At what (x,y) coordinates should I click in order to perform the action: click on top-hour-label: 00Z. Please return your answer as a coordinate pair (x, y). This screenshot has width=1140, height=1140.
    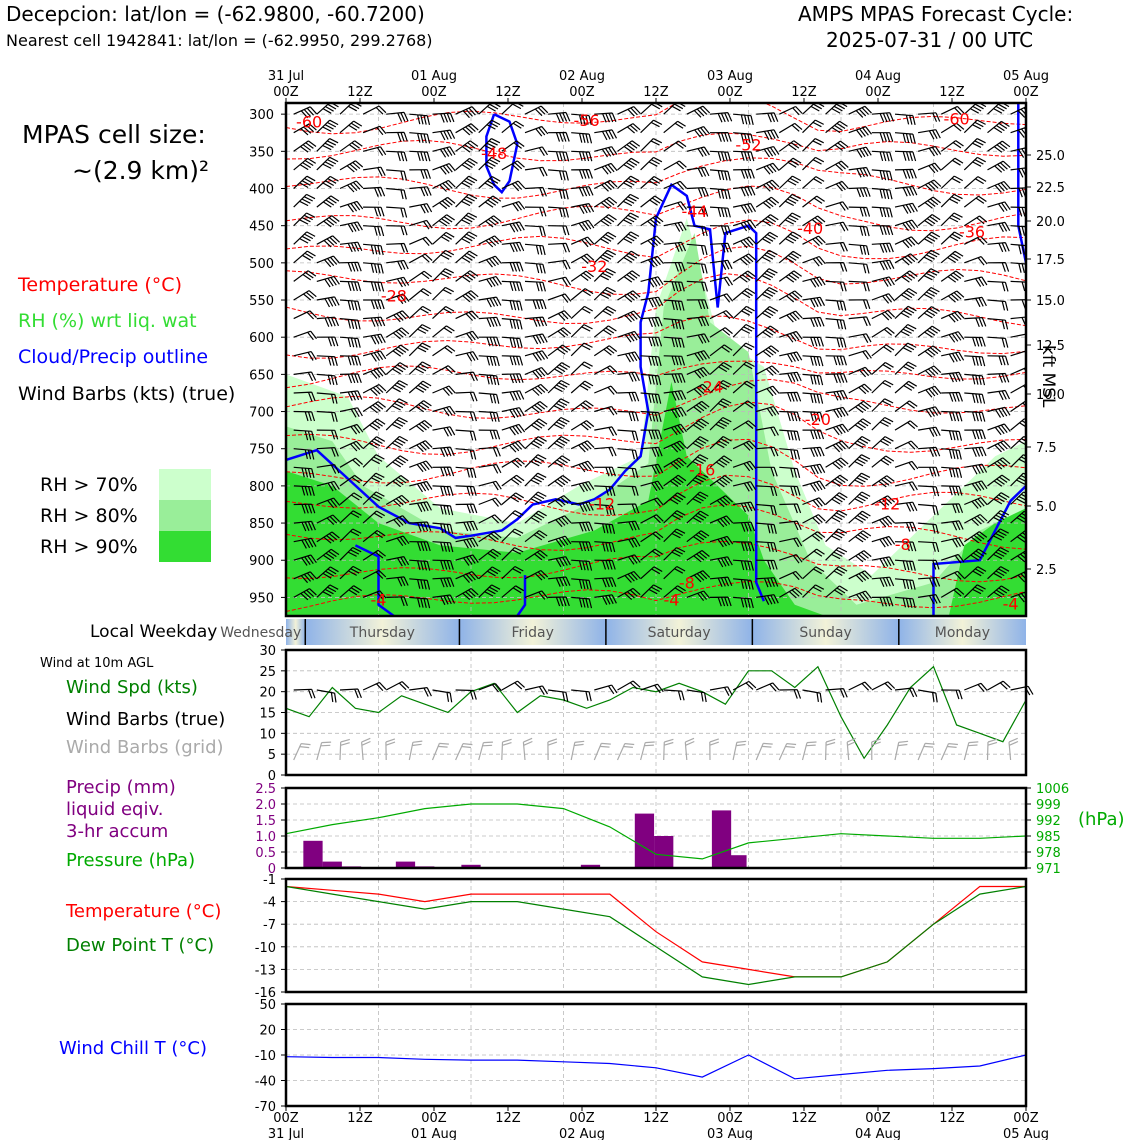
    Looking at the image, I should click on (1026, 92).